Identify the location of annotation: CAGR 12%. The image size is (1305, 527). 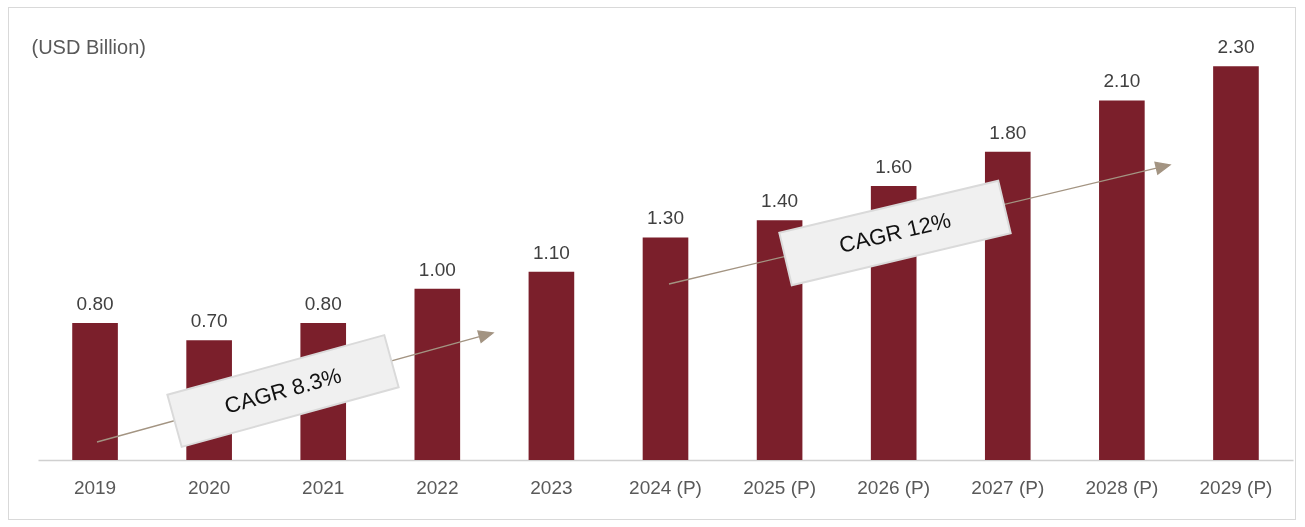
(895, 232).